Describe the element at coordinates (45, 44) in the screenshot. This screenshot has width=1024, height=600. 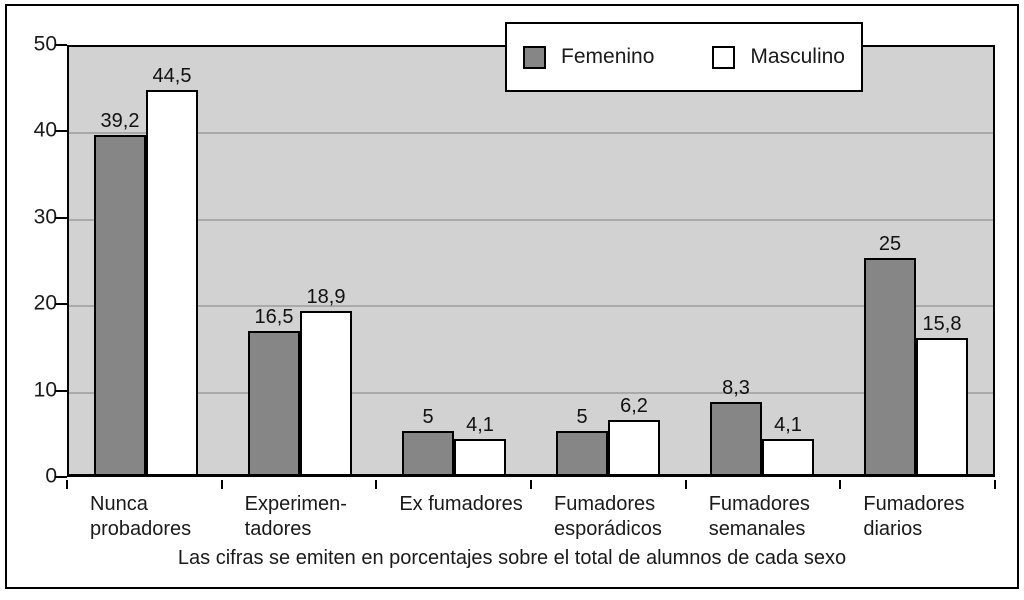
I see `y-axis-tick-label-50: 50` at that location.